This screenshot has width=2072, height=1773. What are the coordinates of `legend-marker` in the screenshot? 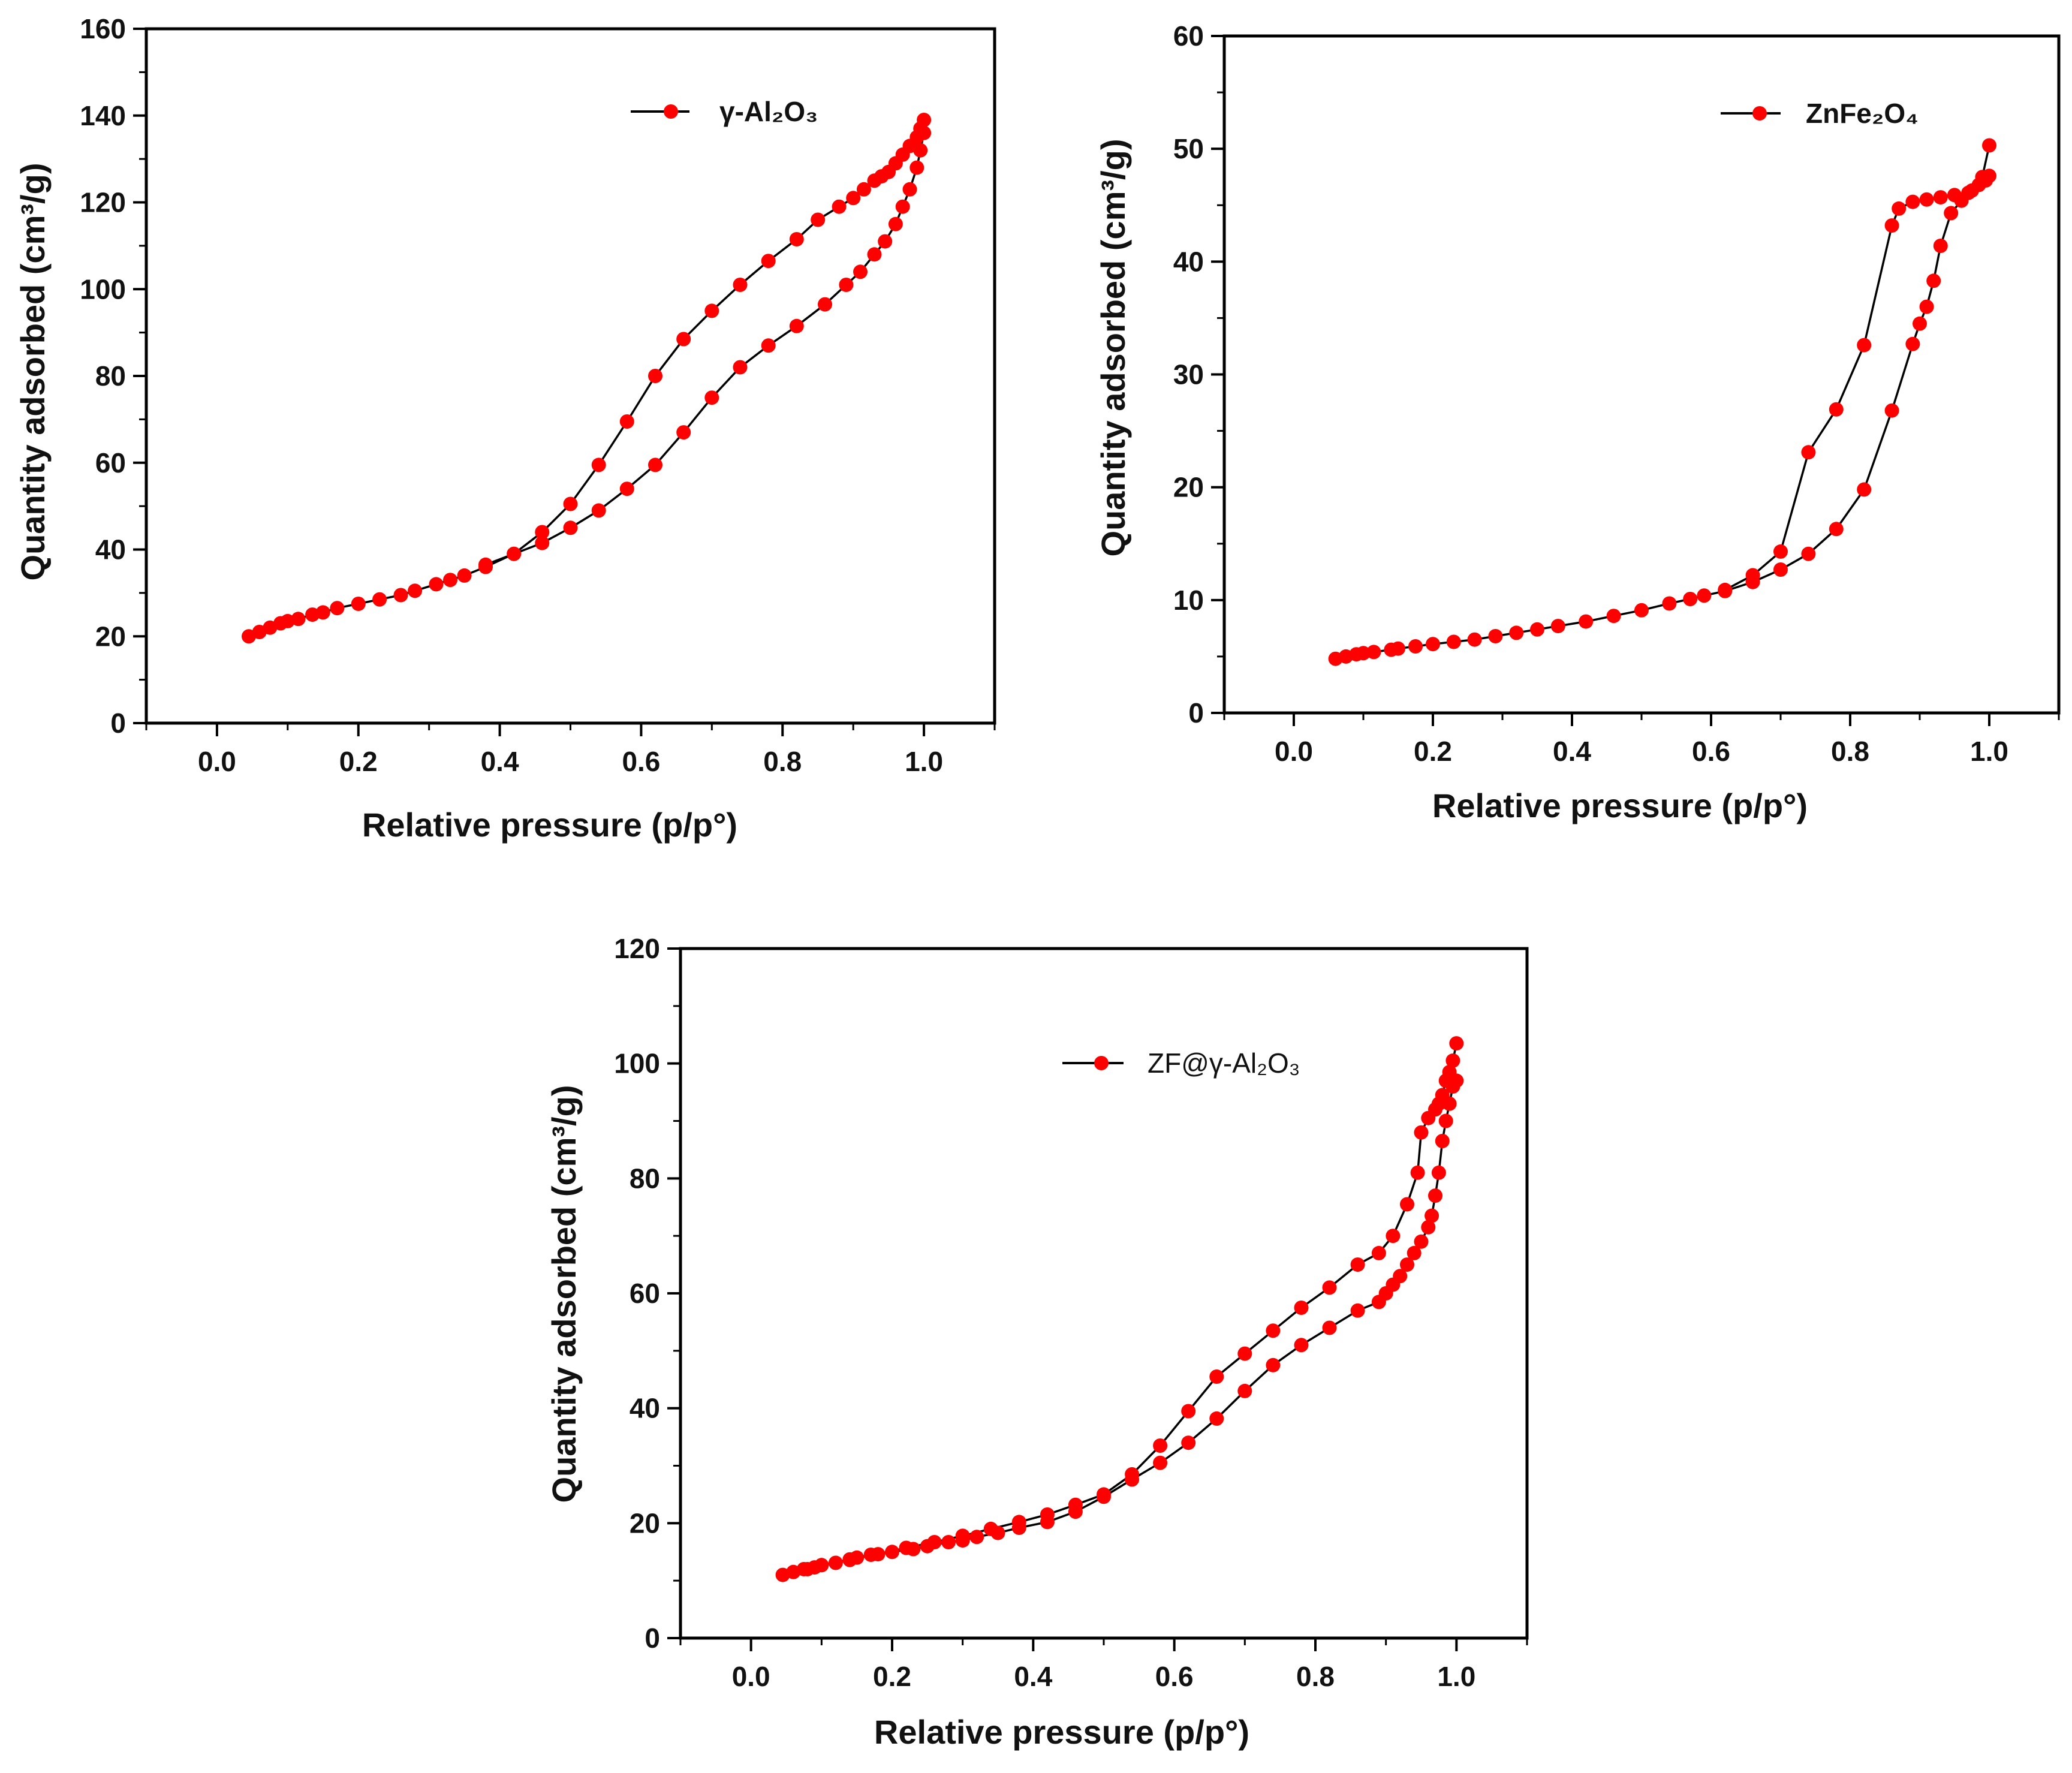 It's located at (671, 111).